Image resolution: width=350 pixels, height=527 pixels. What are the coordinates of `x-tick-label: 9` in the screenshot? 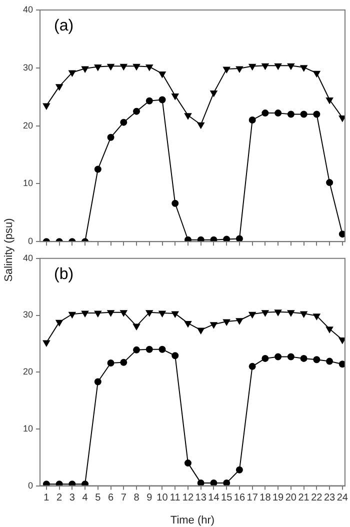 It's located at (149, 498).